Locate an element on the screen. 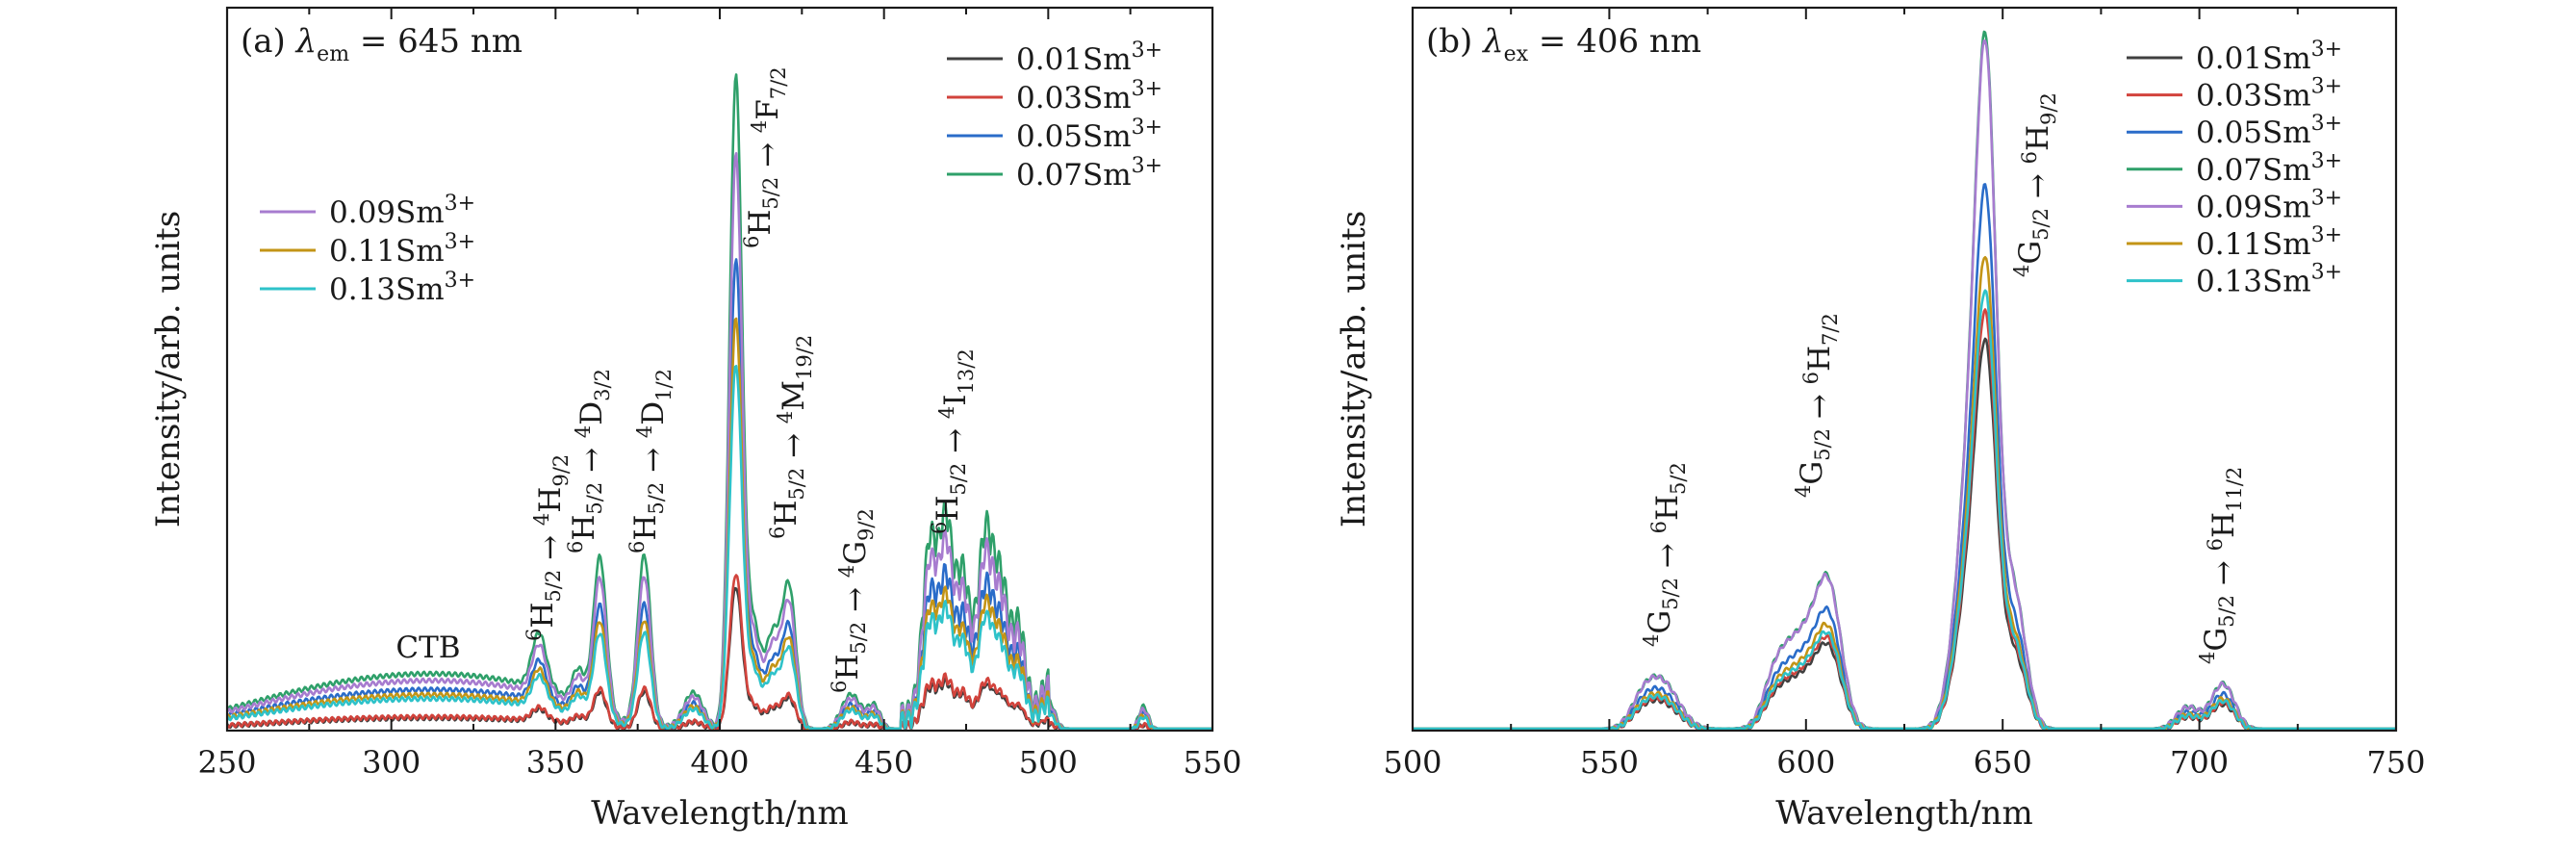  transition-label: 4G5/2 → 6H11/2 is located at coordinates (2221, 565).